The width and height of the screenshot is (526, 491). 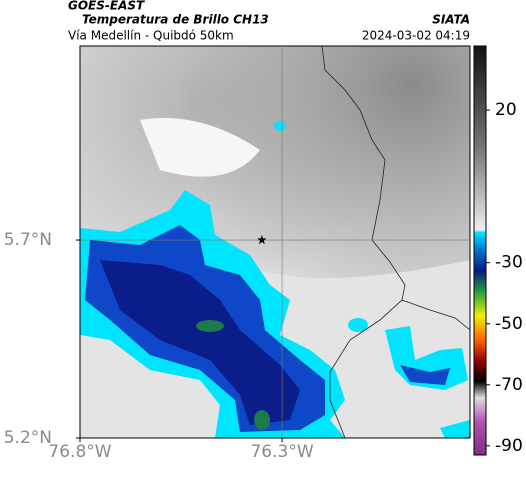 I want to click on colorbar-label: -70, so click(x=509, y=385).